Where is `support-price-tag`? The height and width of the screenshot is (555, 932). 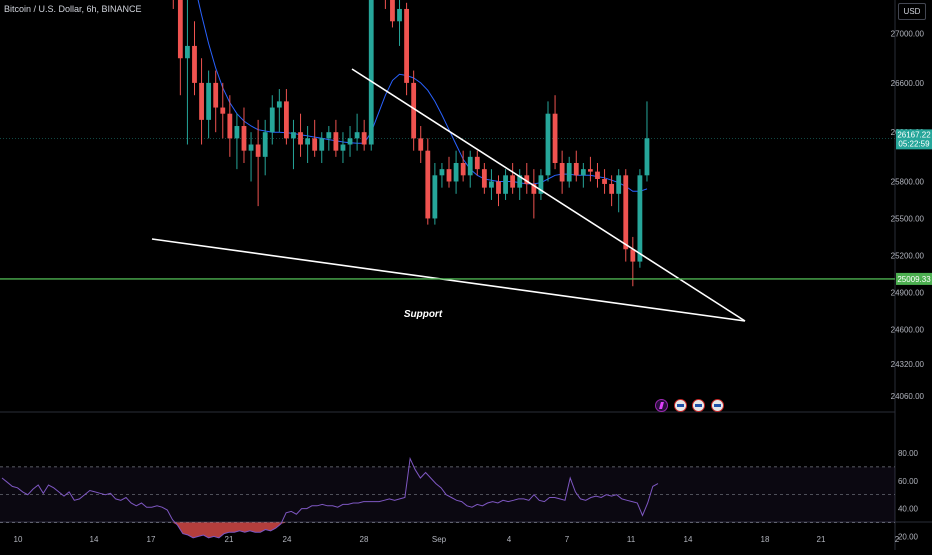 support-price-tag is located at coordinates (914, 278).